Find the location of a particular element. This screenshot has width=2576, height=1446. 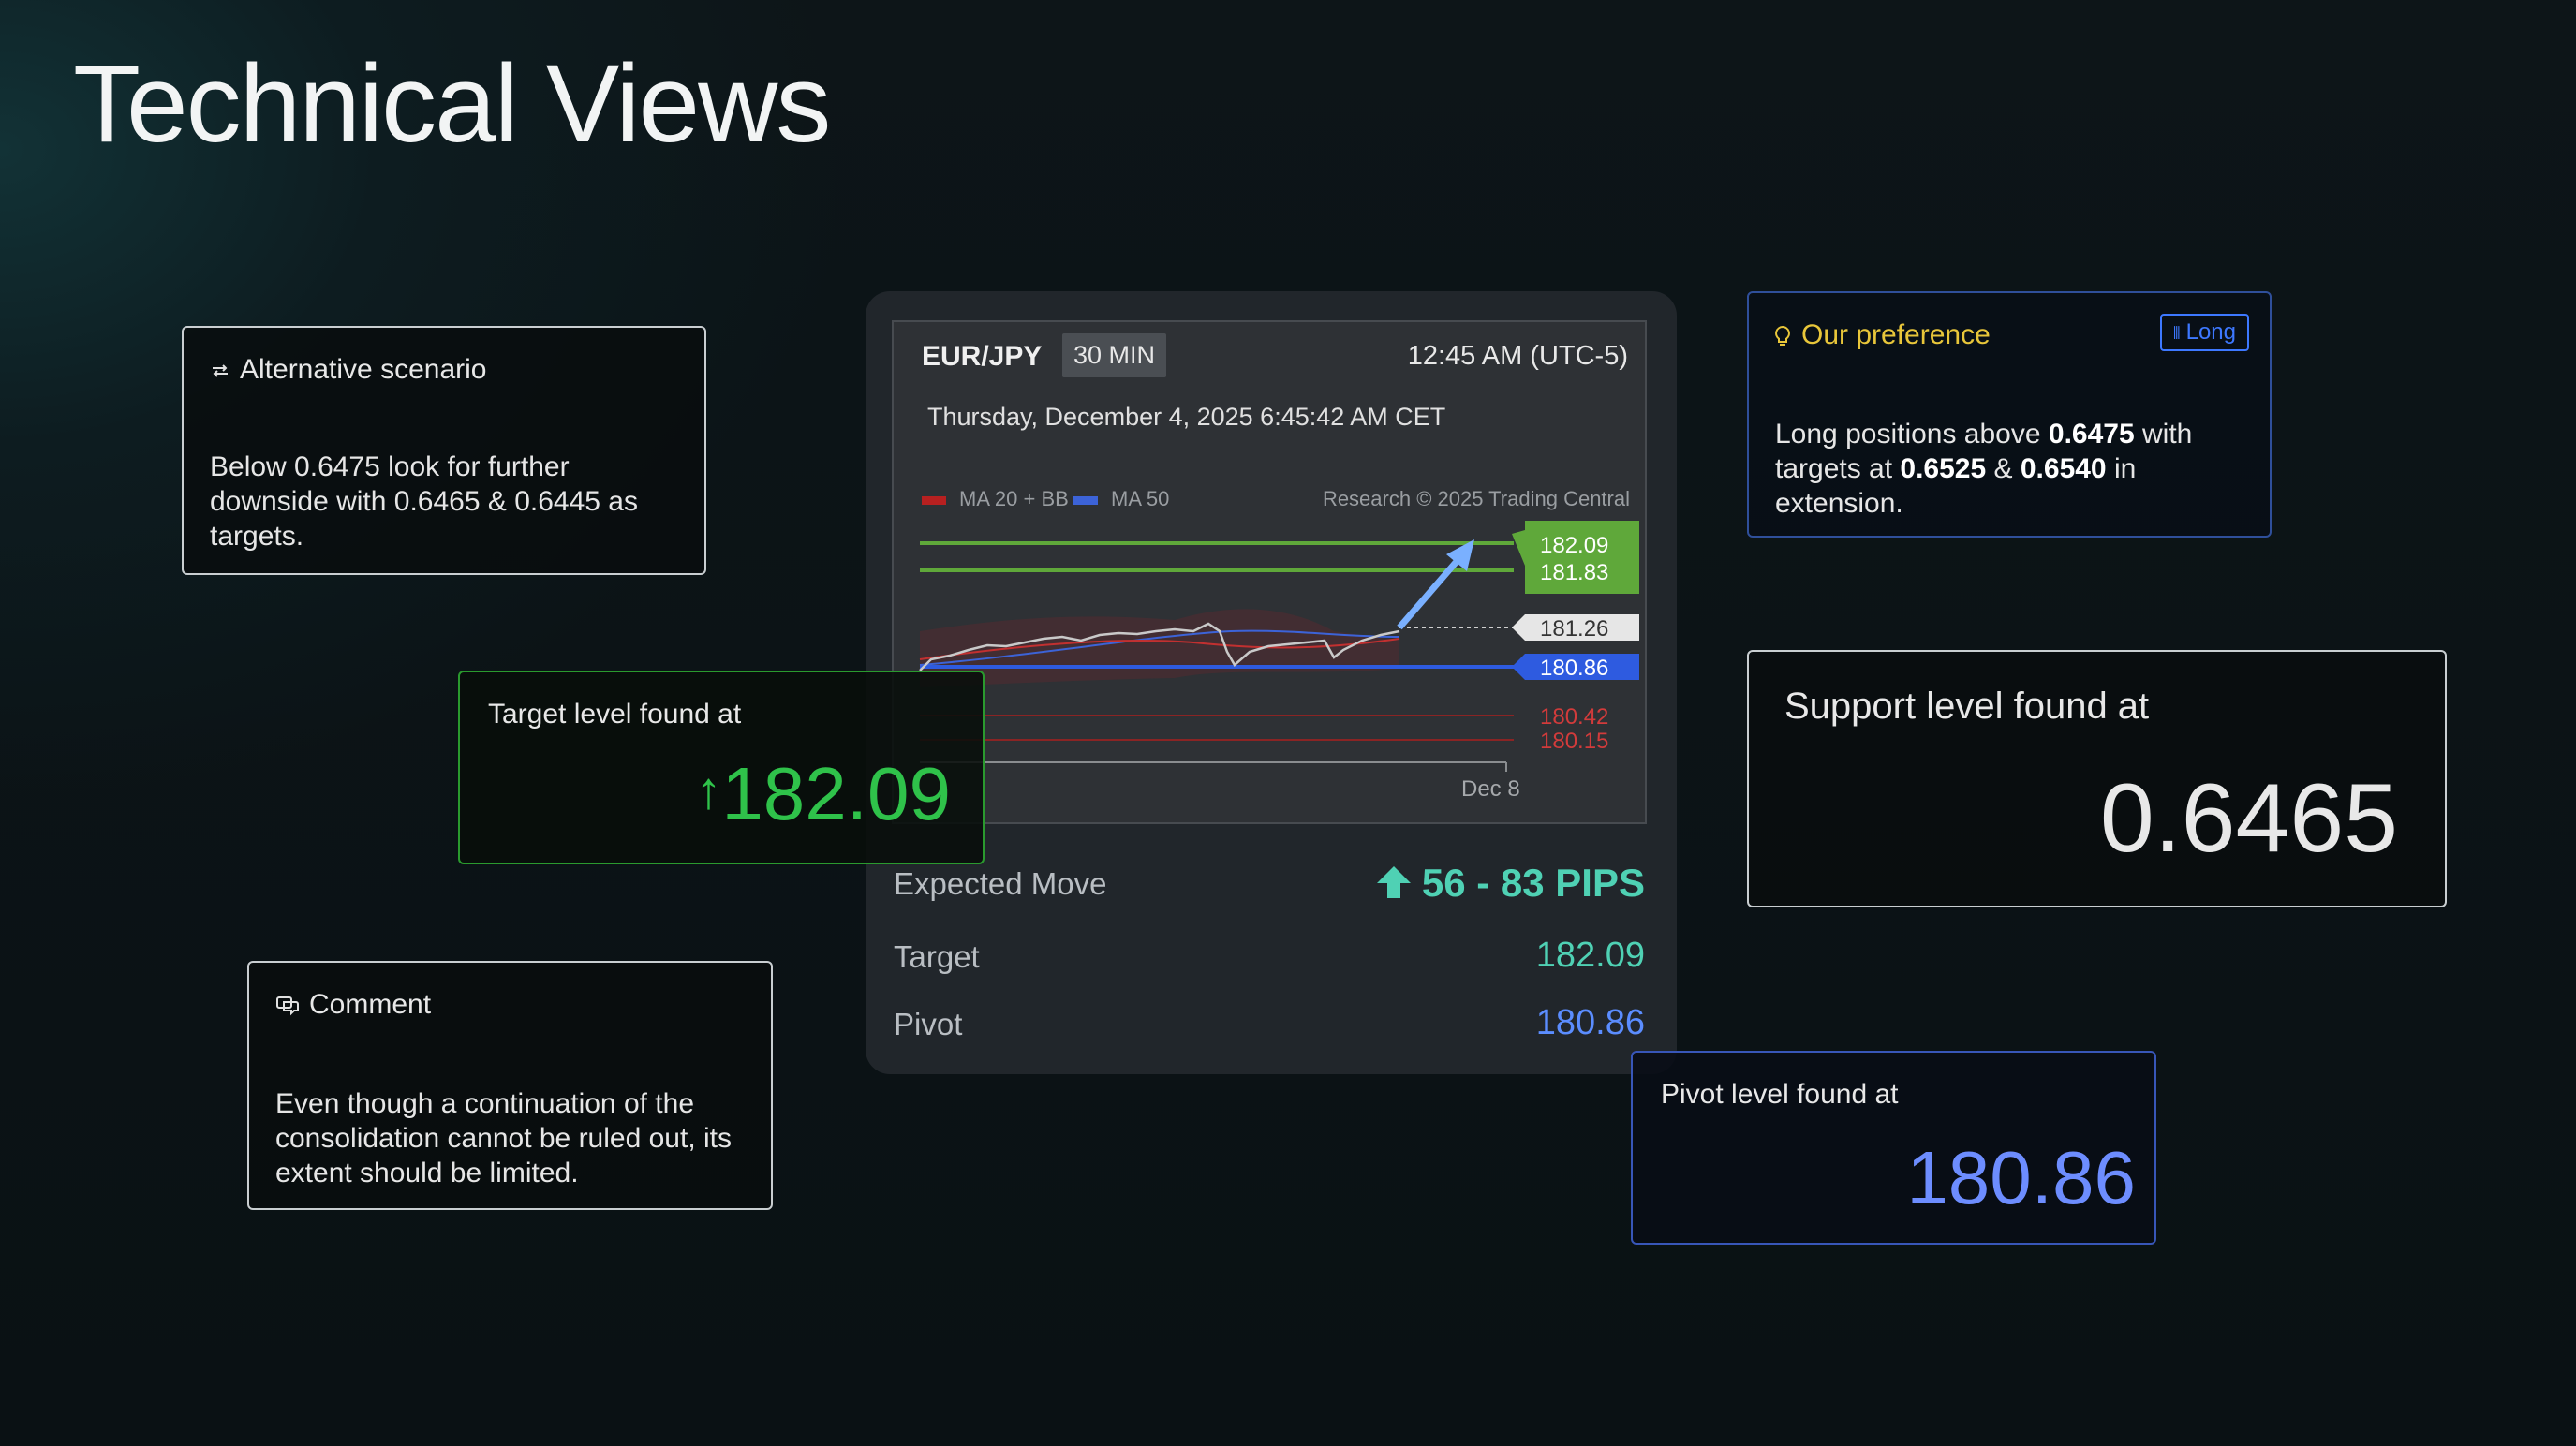

level-value-182-09: 182.09 is located at coordinates (1574, 545).